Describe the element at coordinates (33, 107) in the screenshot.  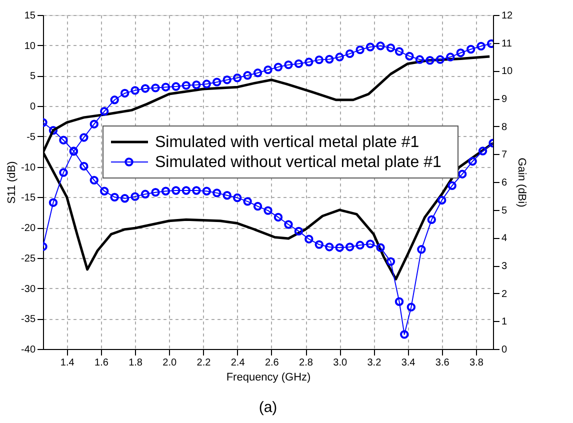
I see `y-tick-label: 0` at that location.